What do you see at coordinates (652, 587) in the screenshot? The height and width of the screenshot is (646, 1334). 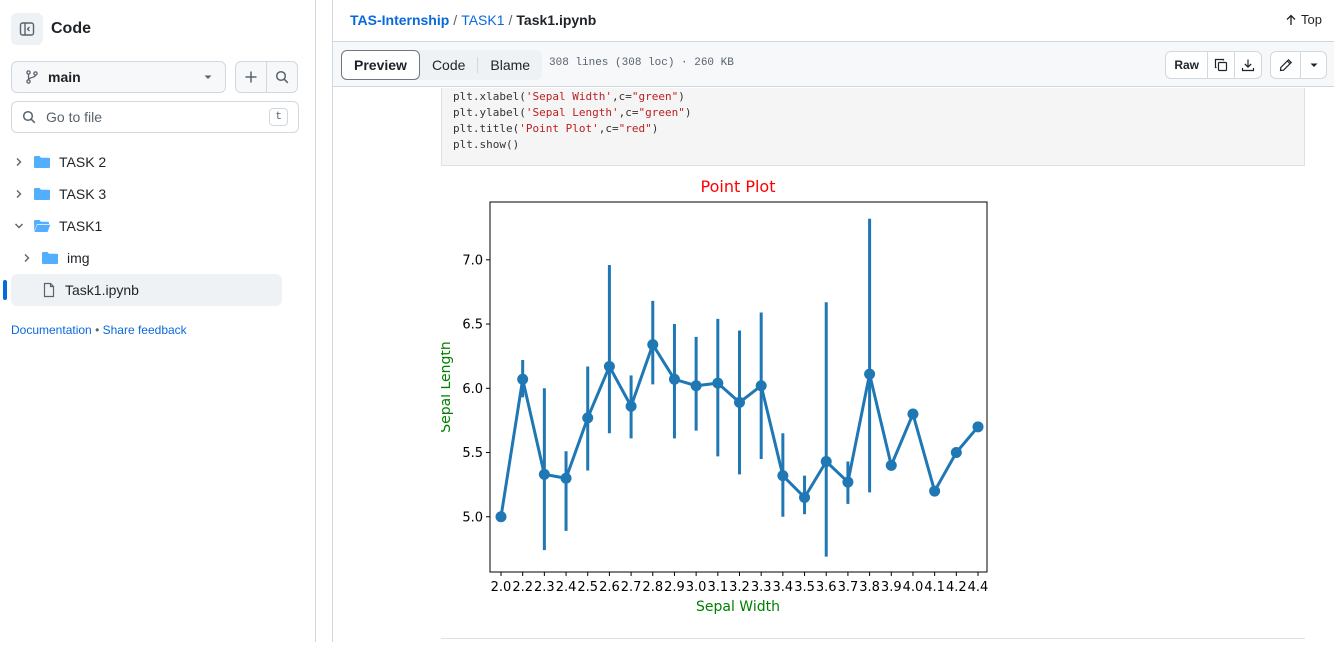 I see `x-tick-label: 2.8` at bounding box center [652, 587].